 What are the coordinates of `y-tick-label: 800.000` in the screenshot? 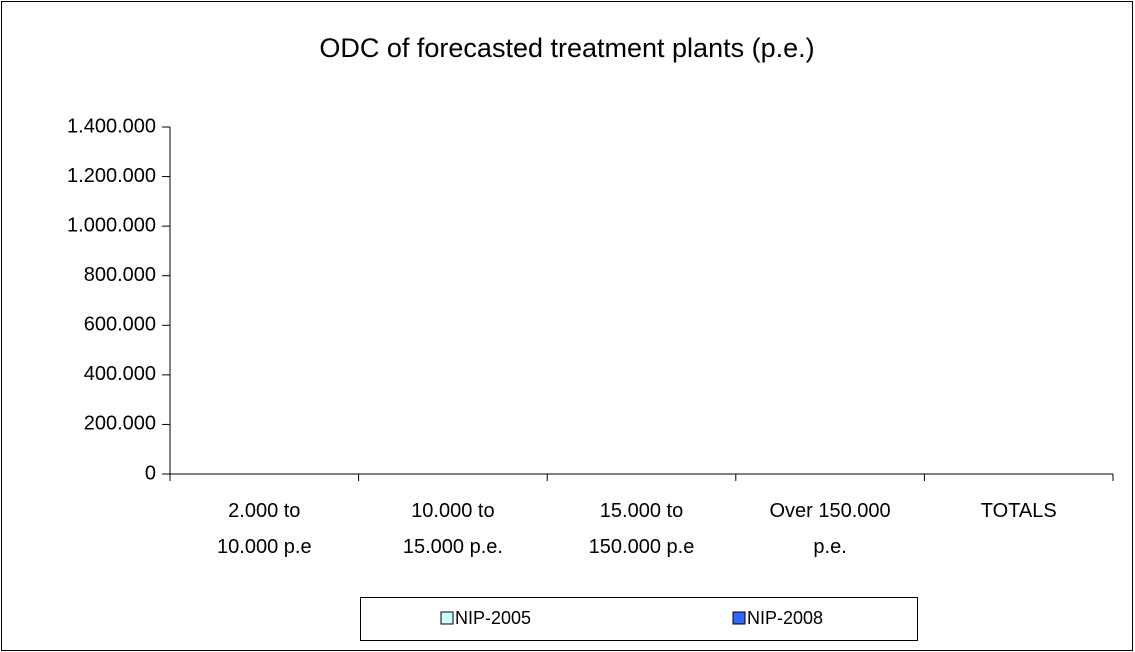 It's located at (120, 275).